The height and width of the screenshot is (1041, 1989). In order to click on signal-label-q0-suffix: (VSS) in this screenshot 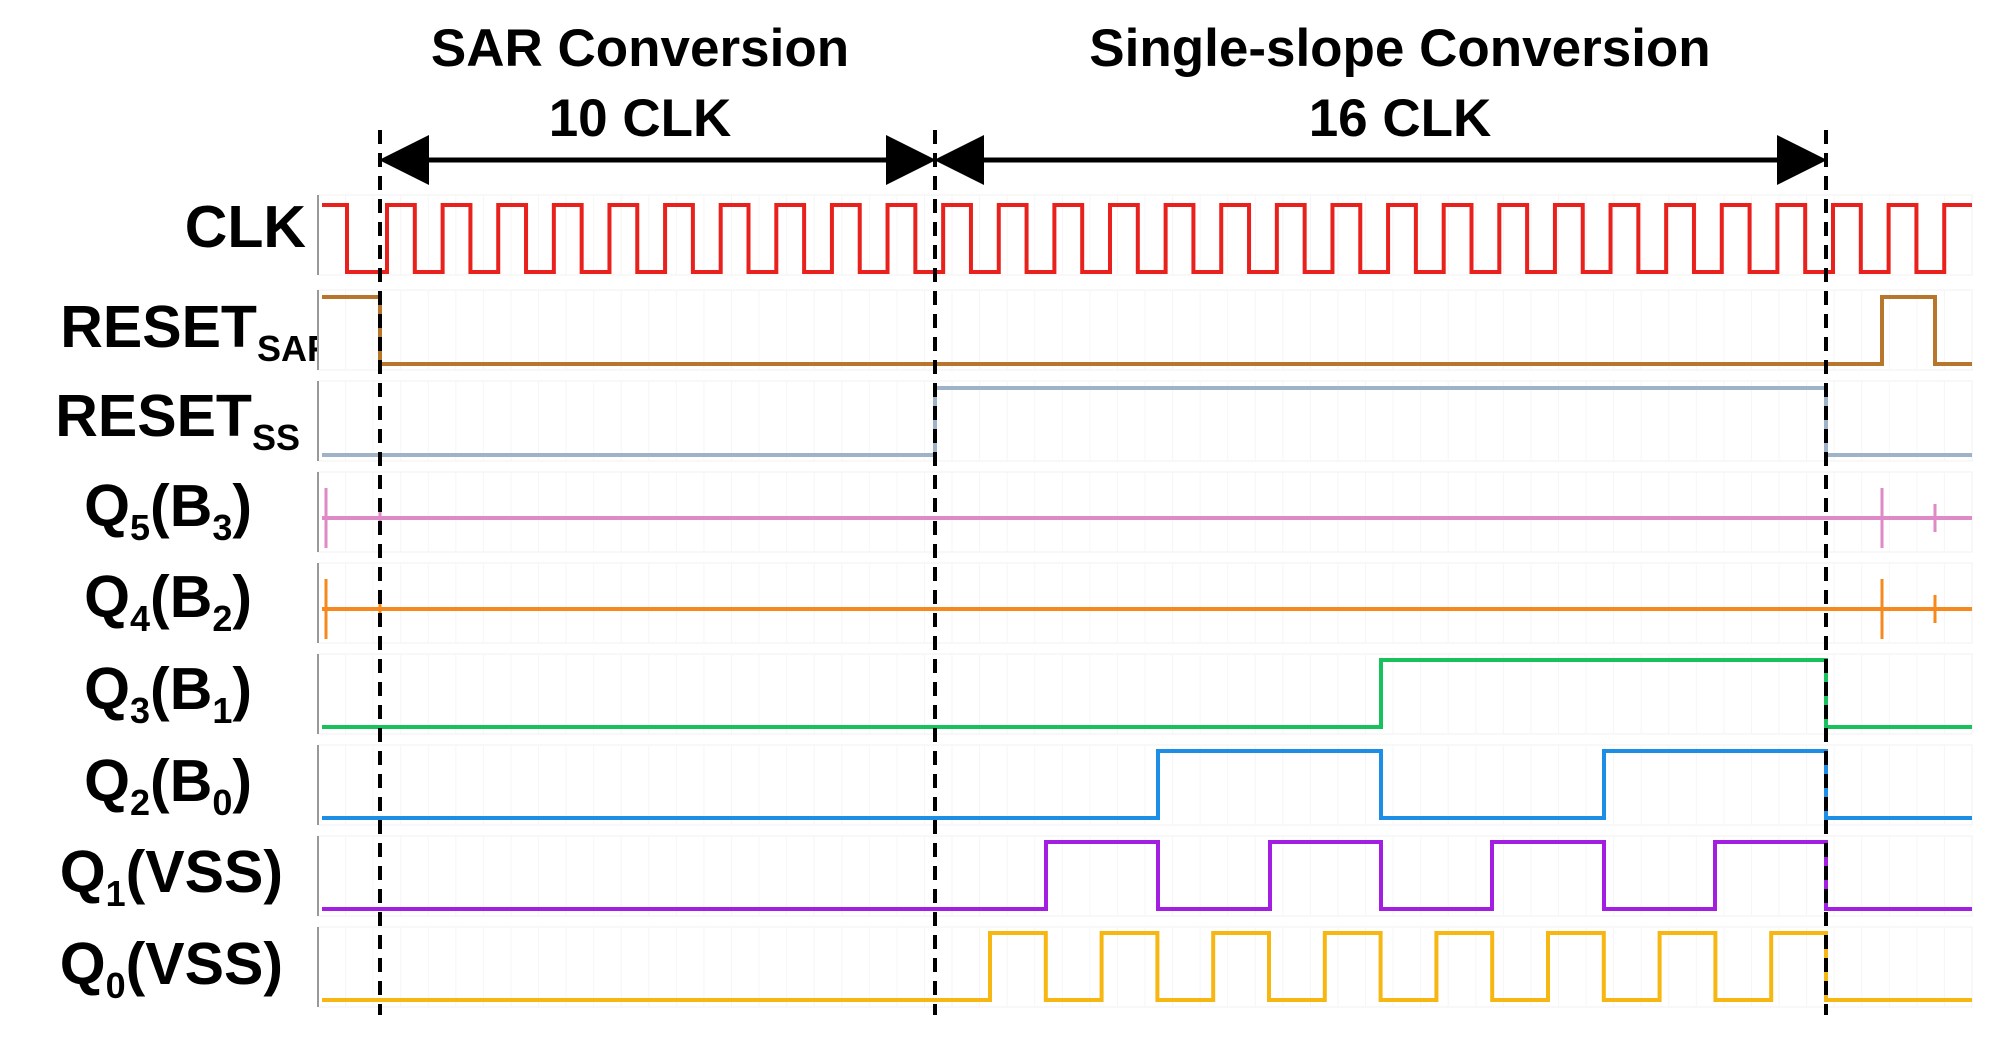, I will do `click(204, 964)`.